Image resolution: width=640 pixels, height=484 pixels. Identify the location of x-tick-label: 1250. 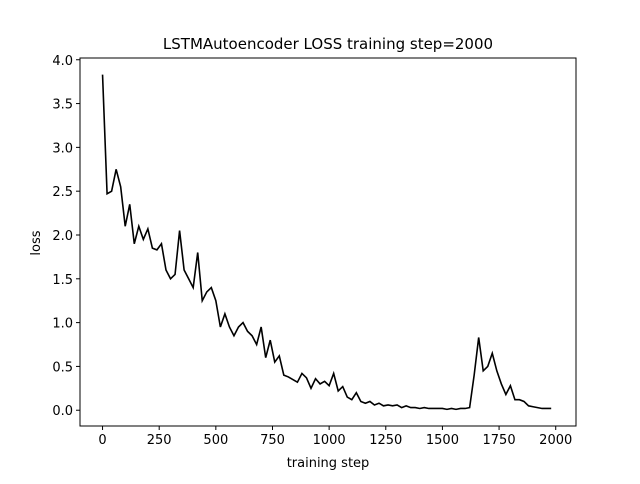
(385, 440).